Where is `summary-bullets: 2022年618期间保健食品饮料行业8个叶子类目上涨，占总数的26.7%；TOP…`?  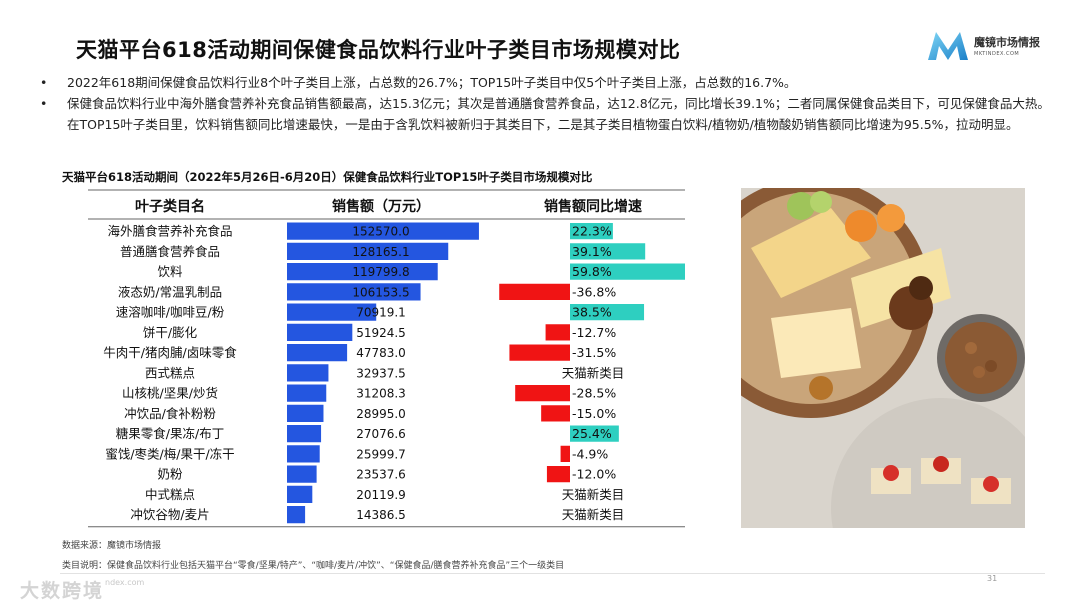
summary-bullets: 2022年618期间保健食品饮料行业8个叶子类目上涨，占总数的26.7%；TOP… is located at coordinates (545, 103).